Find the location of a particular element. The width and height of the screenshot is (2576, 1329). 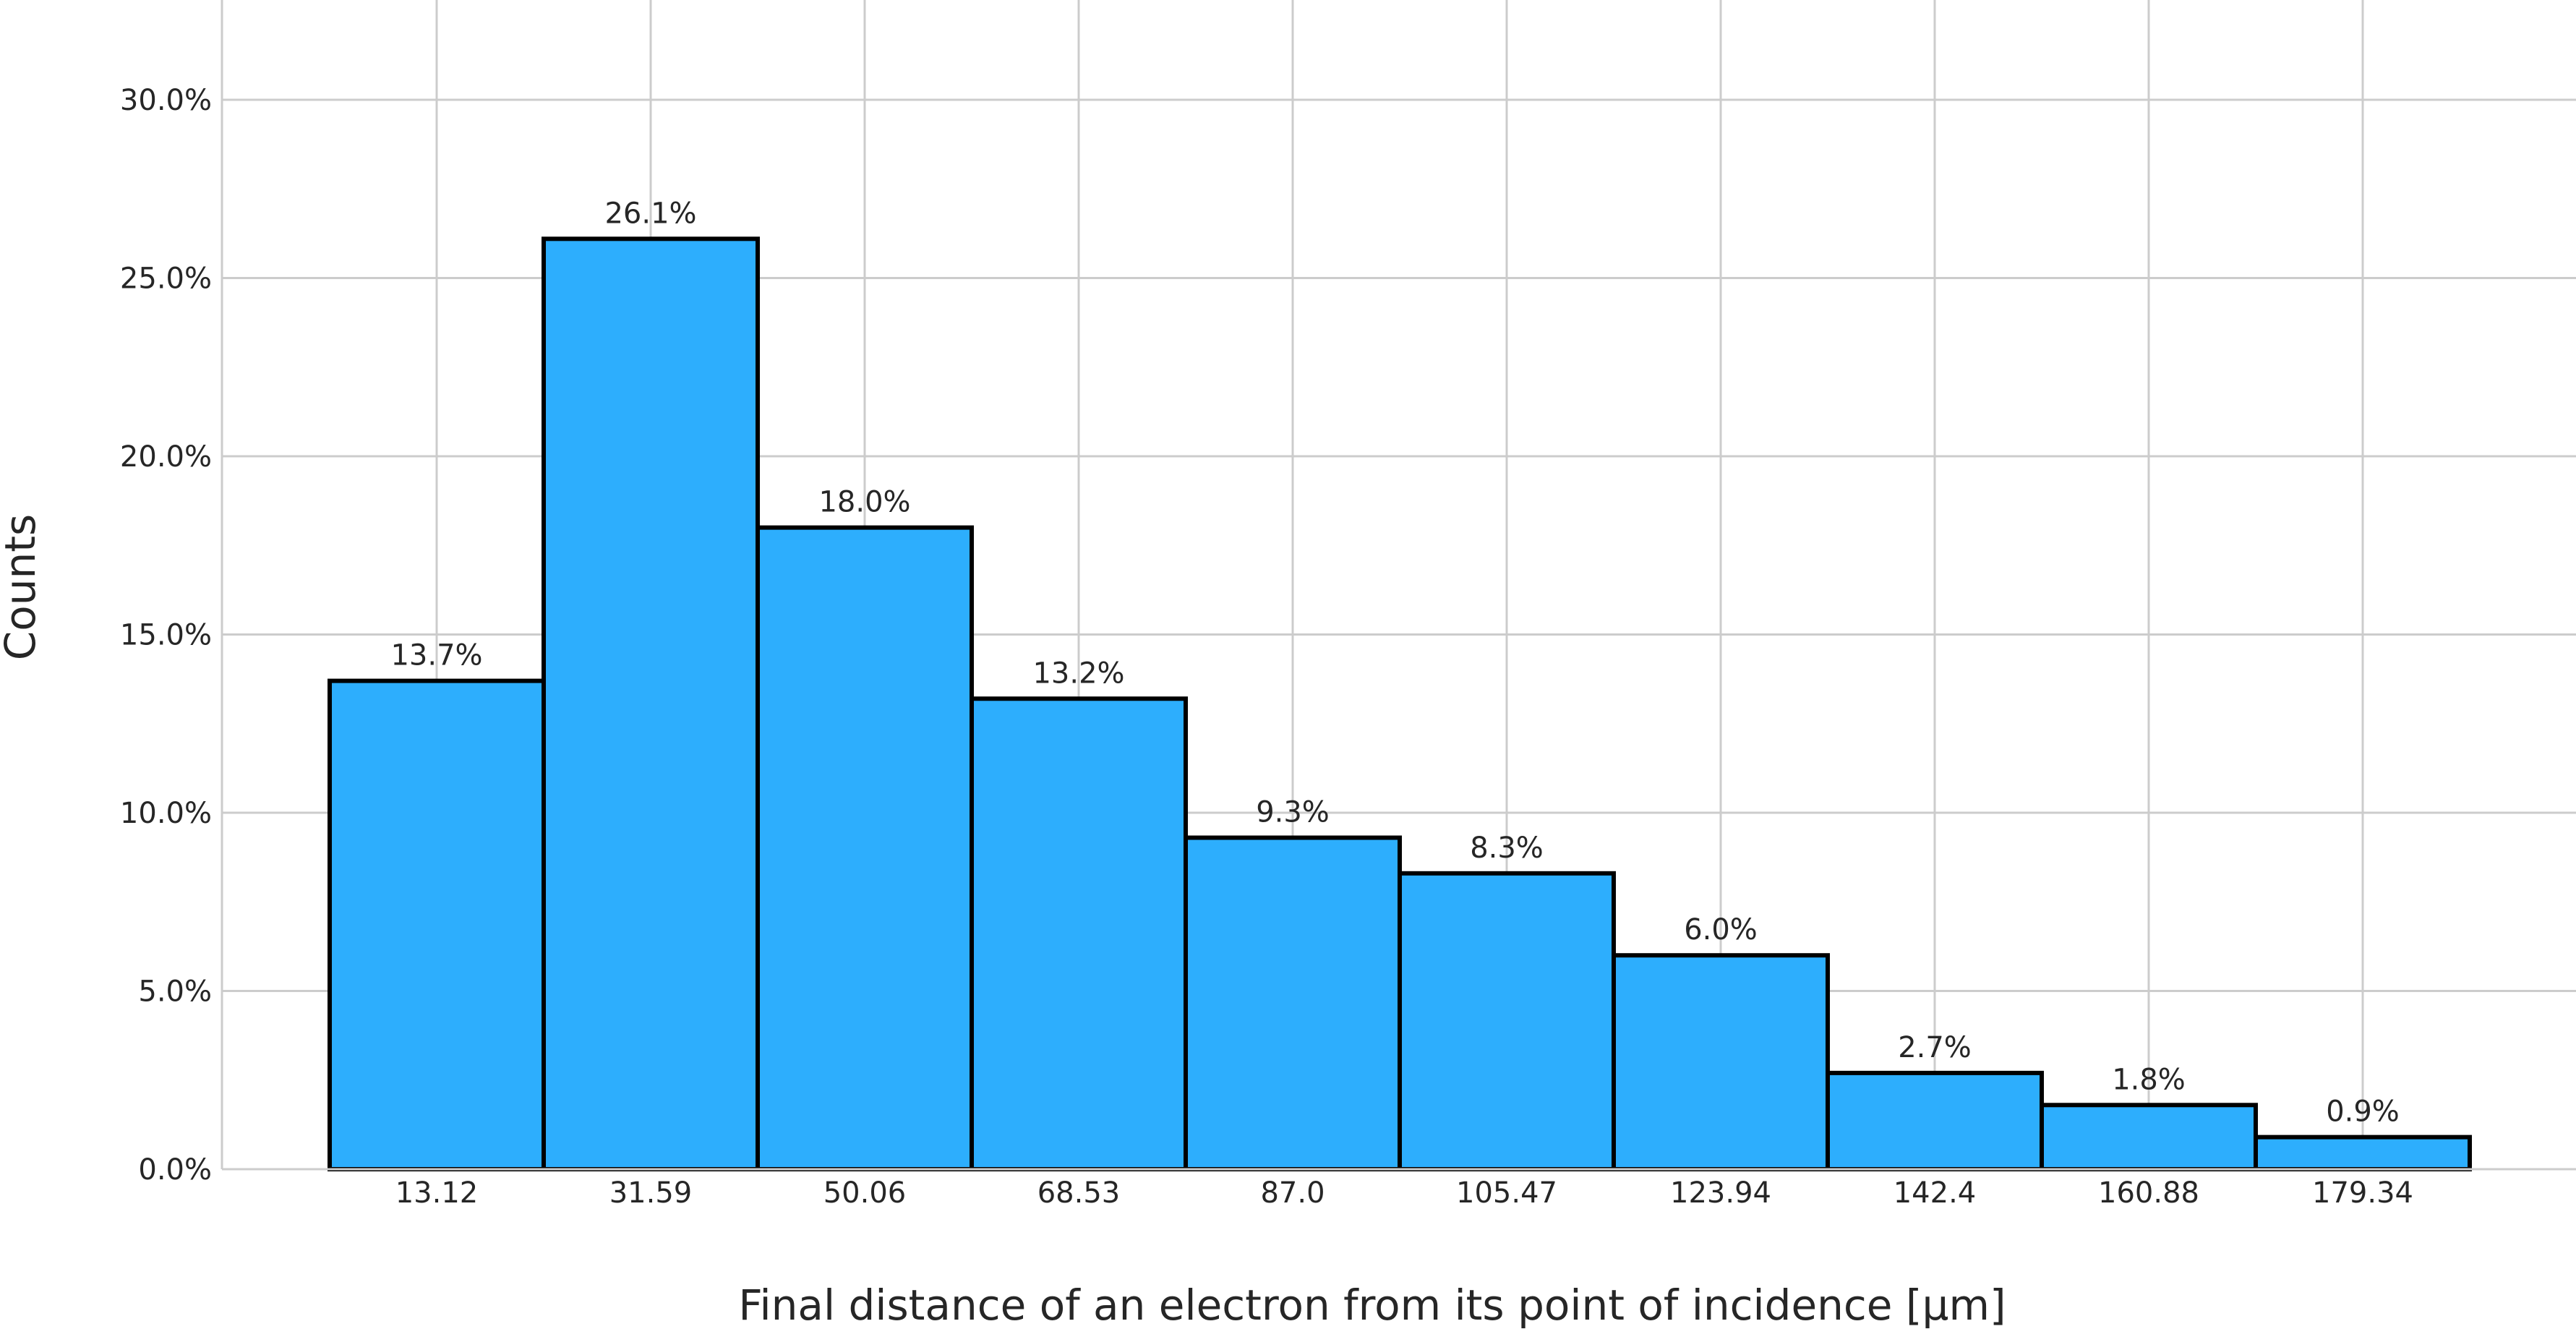

bar-value-label: 26.1% is located at coordinates (650, 213).